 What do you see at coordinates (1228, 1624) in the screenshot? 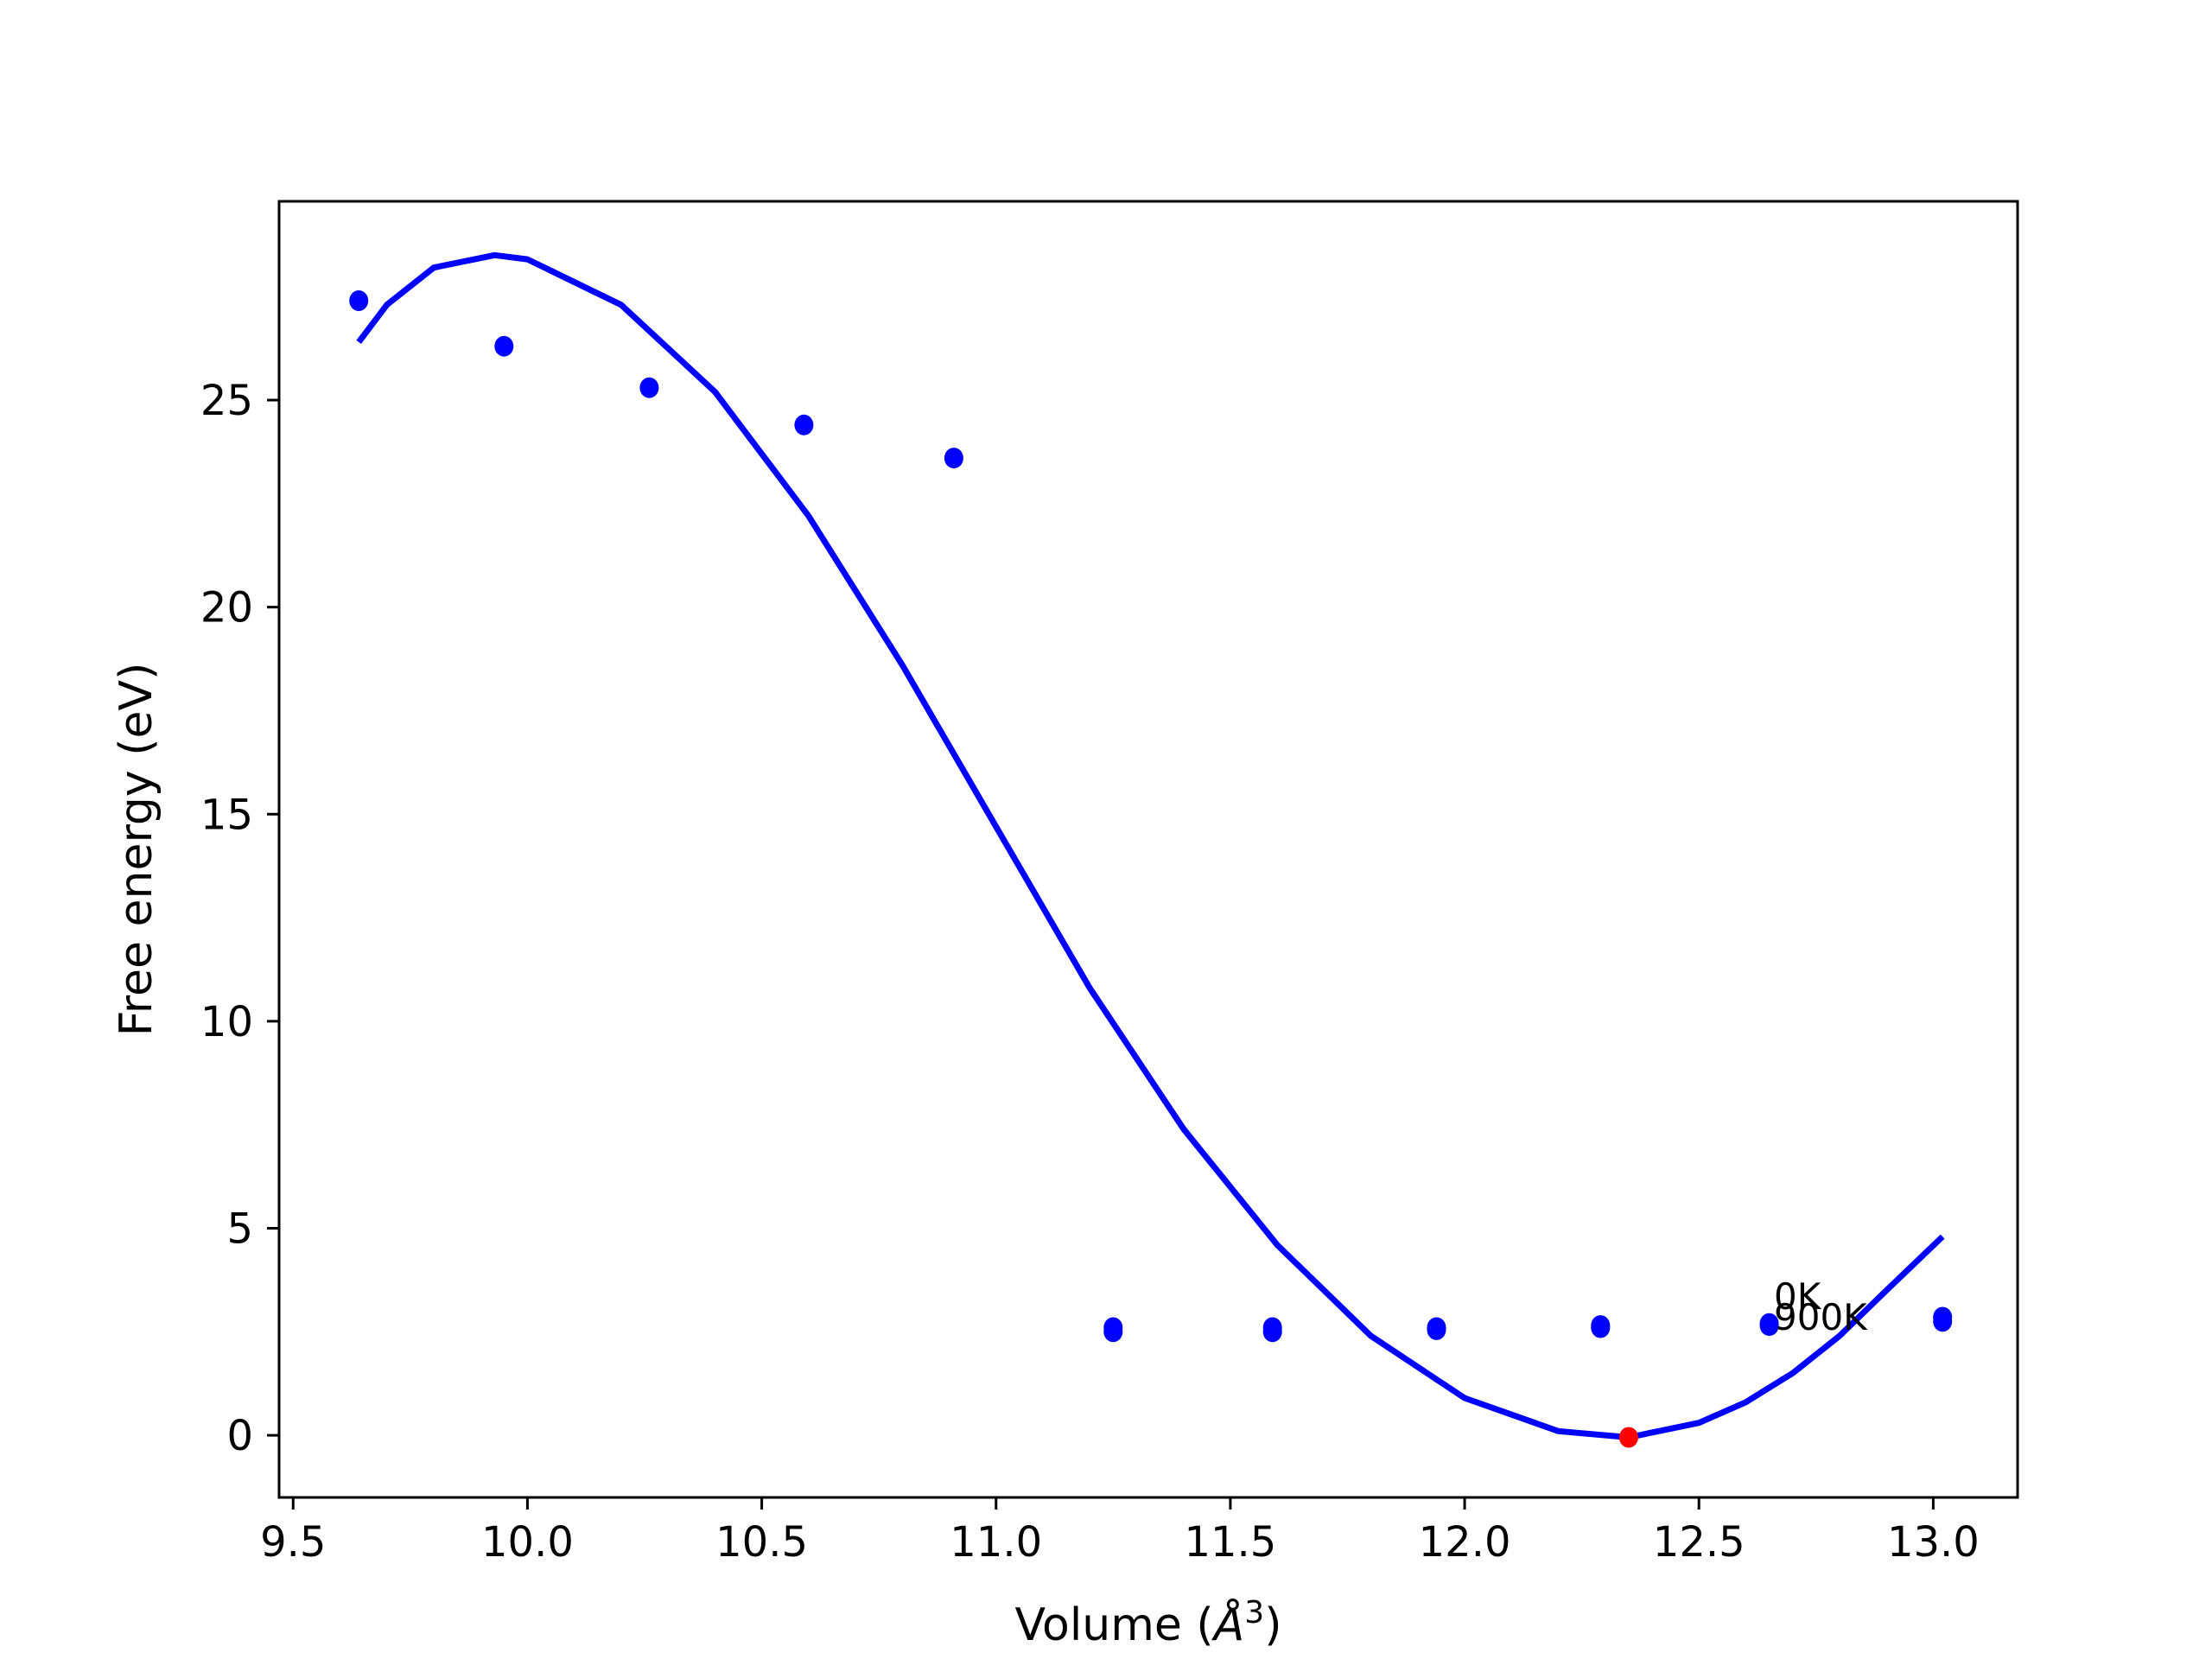
I see `x-axis-label-unit: Å` at bounding box center [1228, 1624].